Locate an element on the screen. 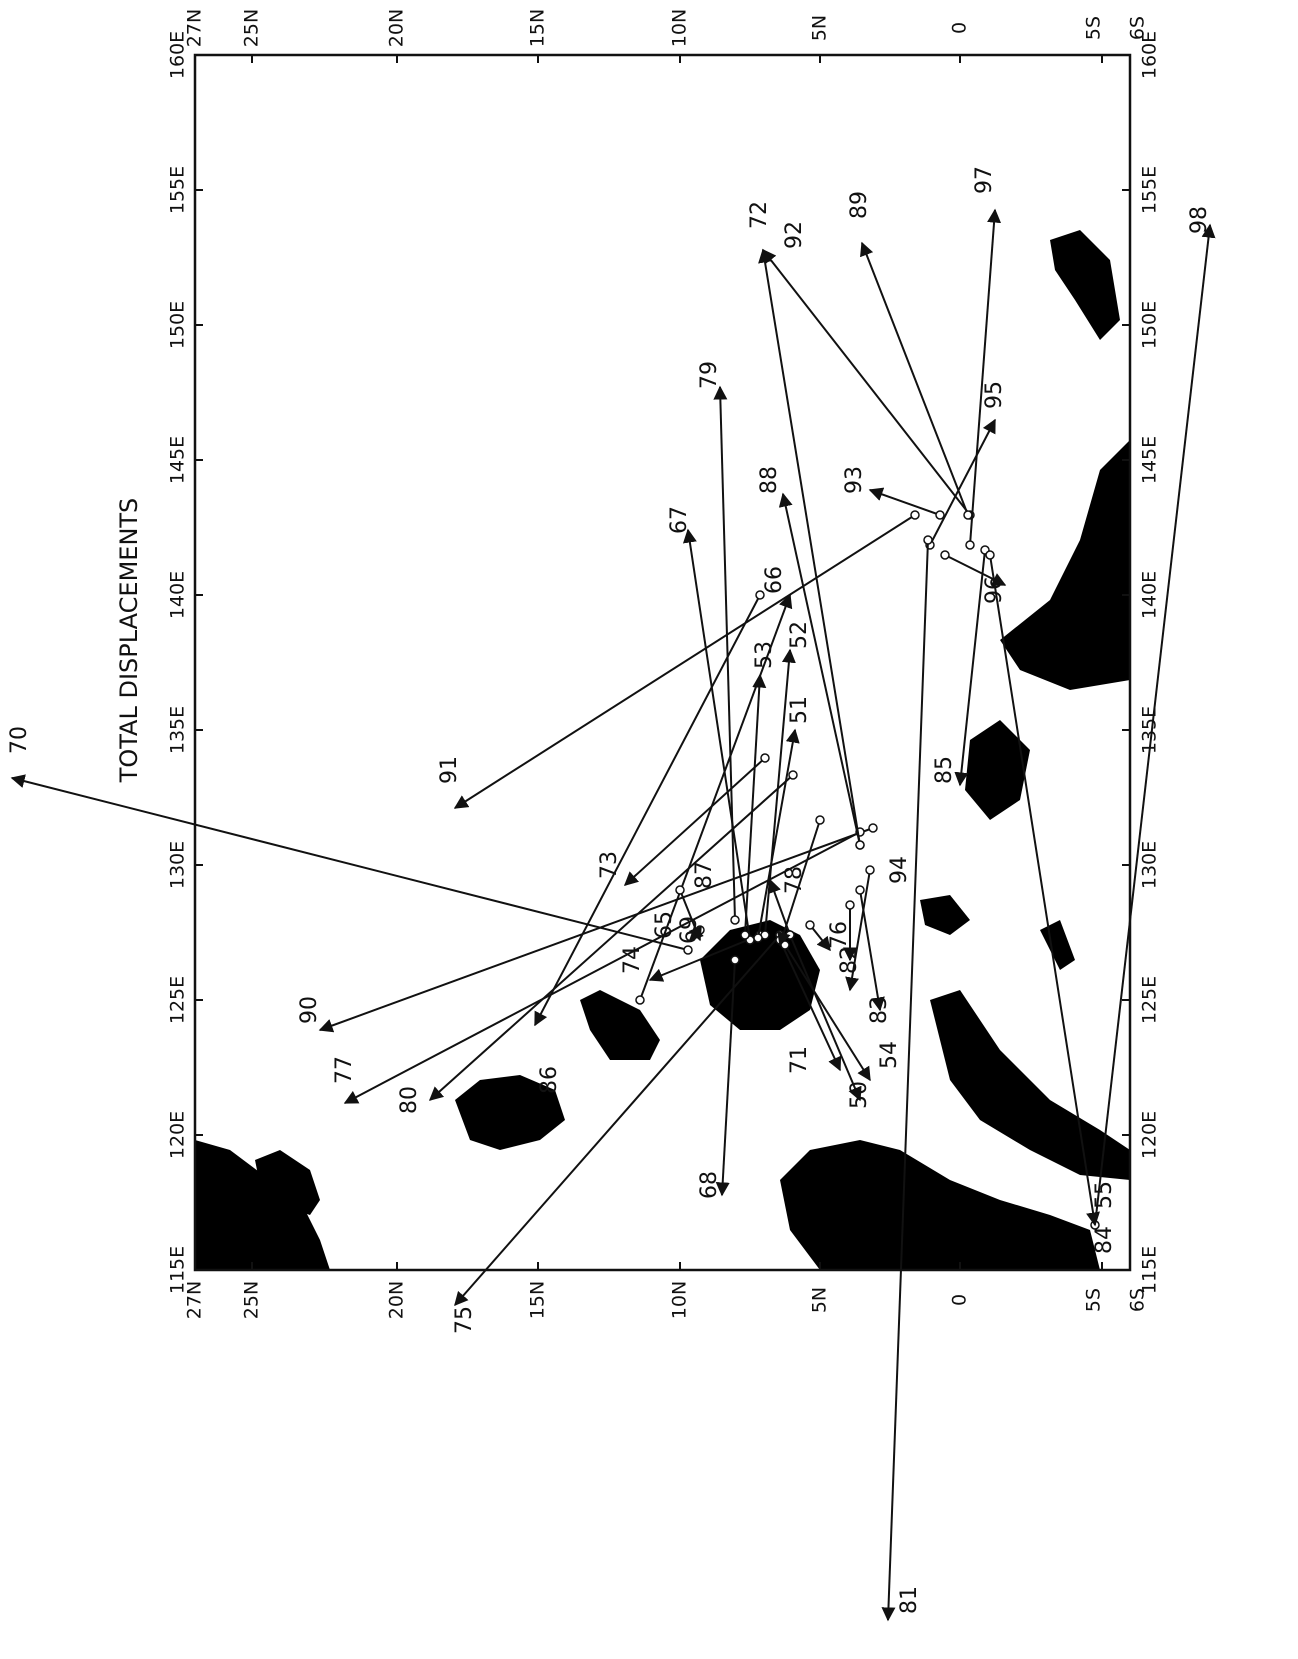  drifter-label: 76 is located at coordinates (839, 935).